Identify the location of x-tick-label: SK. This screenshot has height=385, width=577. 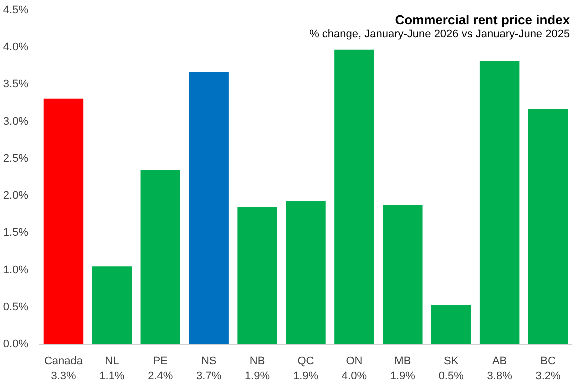
(452, 362).